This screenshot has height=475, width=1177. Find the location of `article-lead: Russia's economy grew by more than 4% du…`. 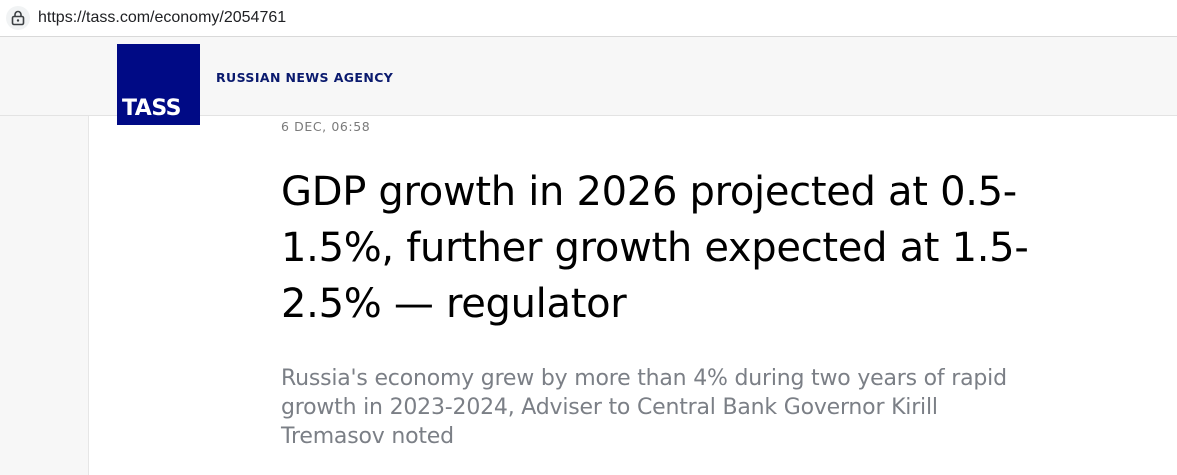

article-lead: Russia's economy grew by more than 4% du… is located at coordinates (644, 407).